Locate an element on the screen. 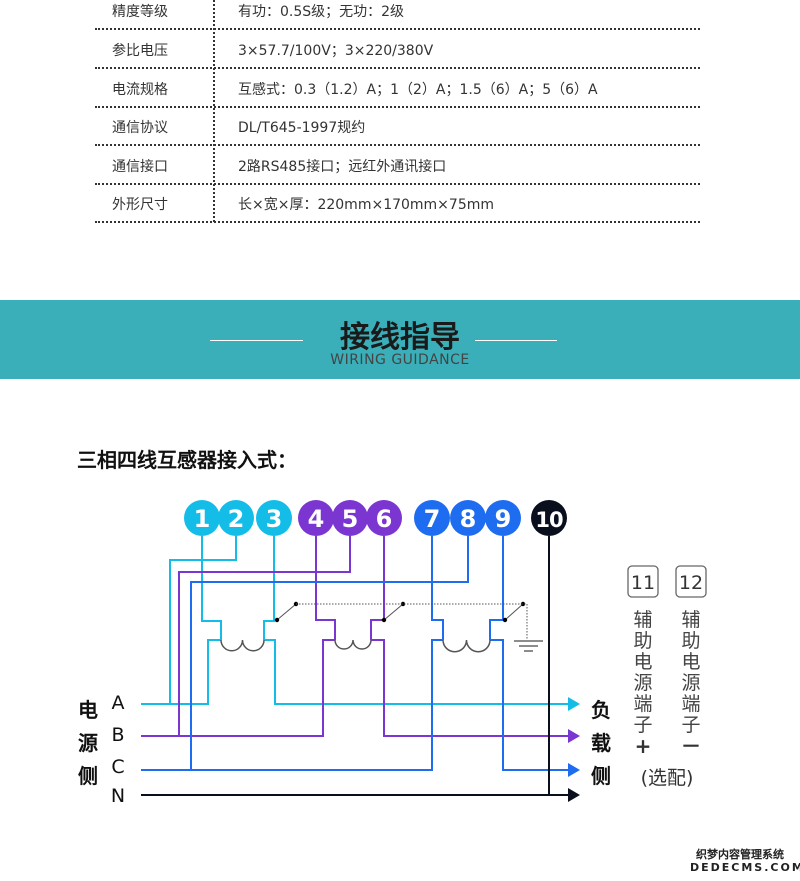  wire-phase-b-out is located at coordinates (470, 688).